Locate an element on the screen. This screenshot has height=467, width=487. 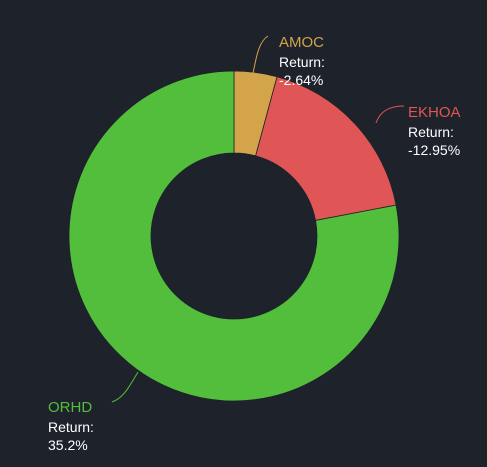
leader-line-orhd is located at coordinates (125, 387).